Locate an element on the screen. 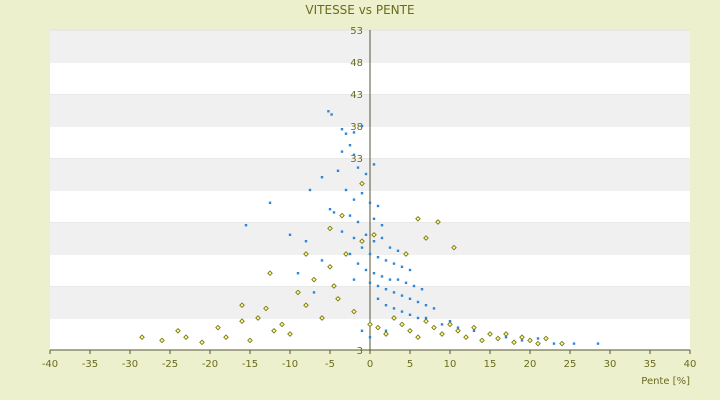 The width and height of the screenshot is (720, 400). x-tick-label: 0 is located at coordinates (370, 364).